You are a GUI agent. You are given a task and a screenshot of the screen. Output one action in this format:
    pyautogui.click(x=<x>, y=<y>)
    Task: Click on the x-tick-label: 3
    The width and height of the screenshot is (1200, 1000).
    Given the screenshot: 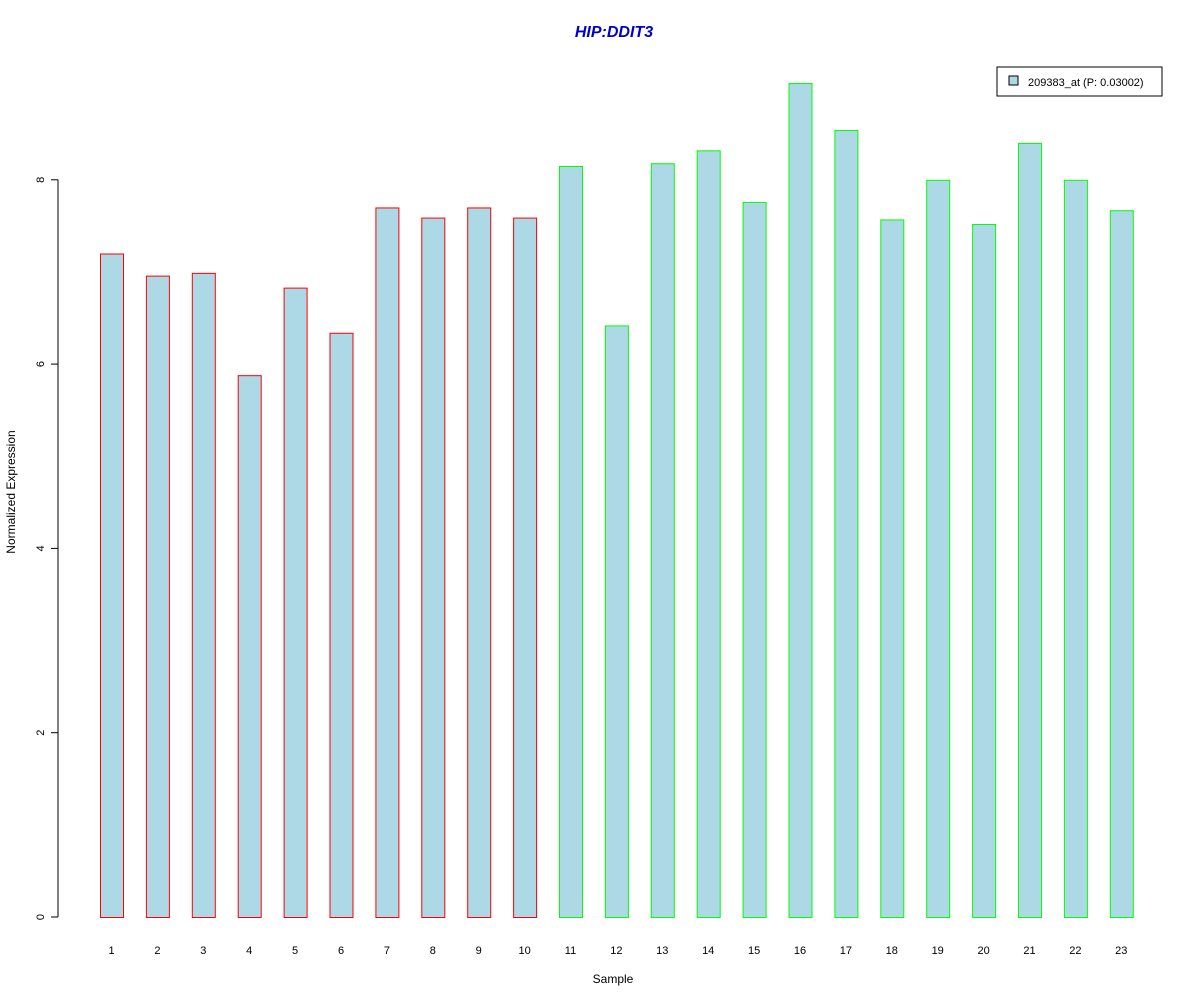 What is the action you would take?
    pyautogui.click(x=203, y=951)
    